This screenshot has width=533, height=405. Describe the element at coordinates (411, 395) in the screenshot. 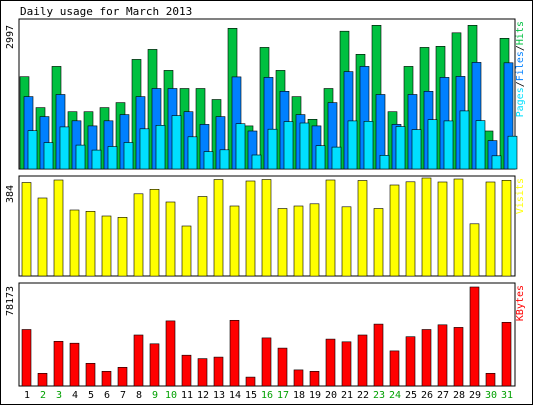

I see `day-label: 25` at that location.